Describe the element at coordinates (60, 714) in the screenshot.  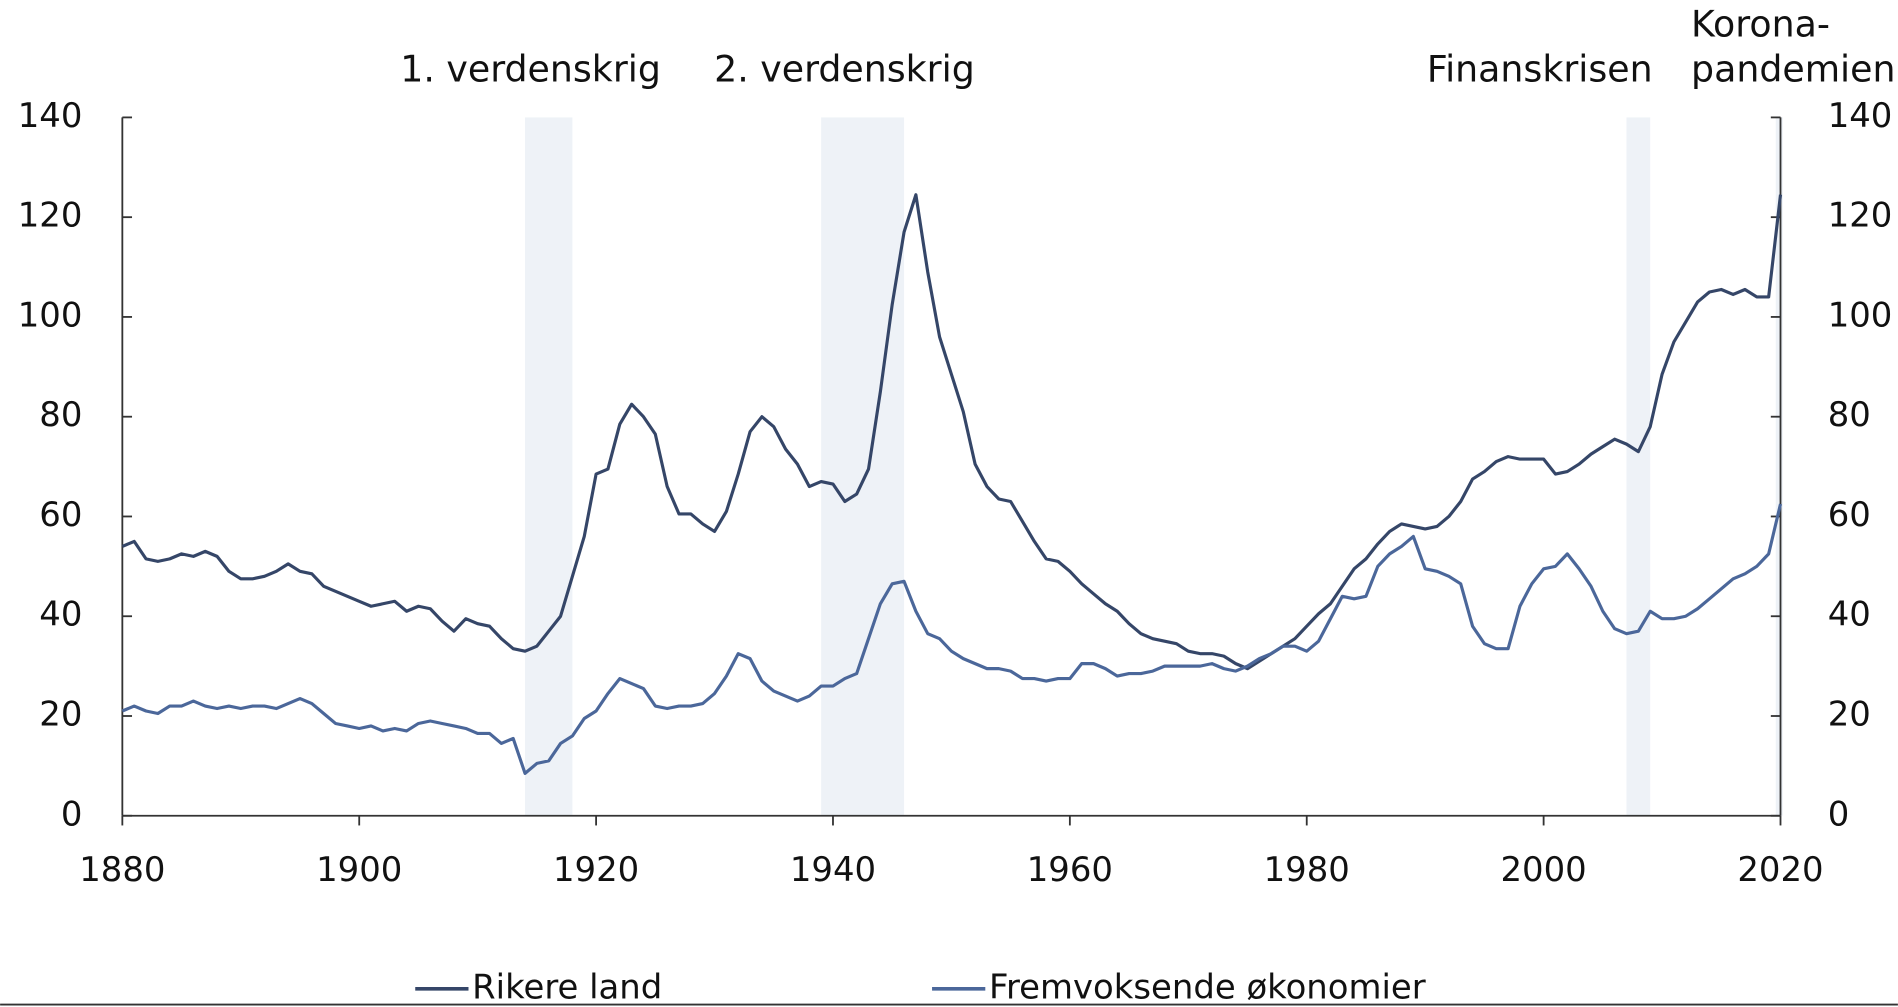
I see `y-tick-label: 20` at that location.